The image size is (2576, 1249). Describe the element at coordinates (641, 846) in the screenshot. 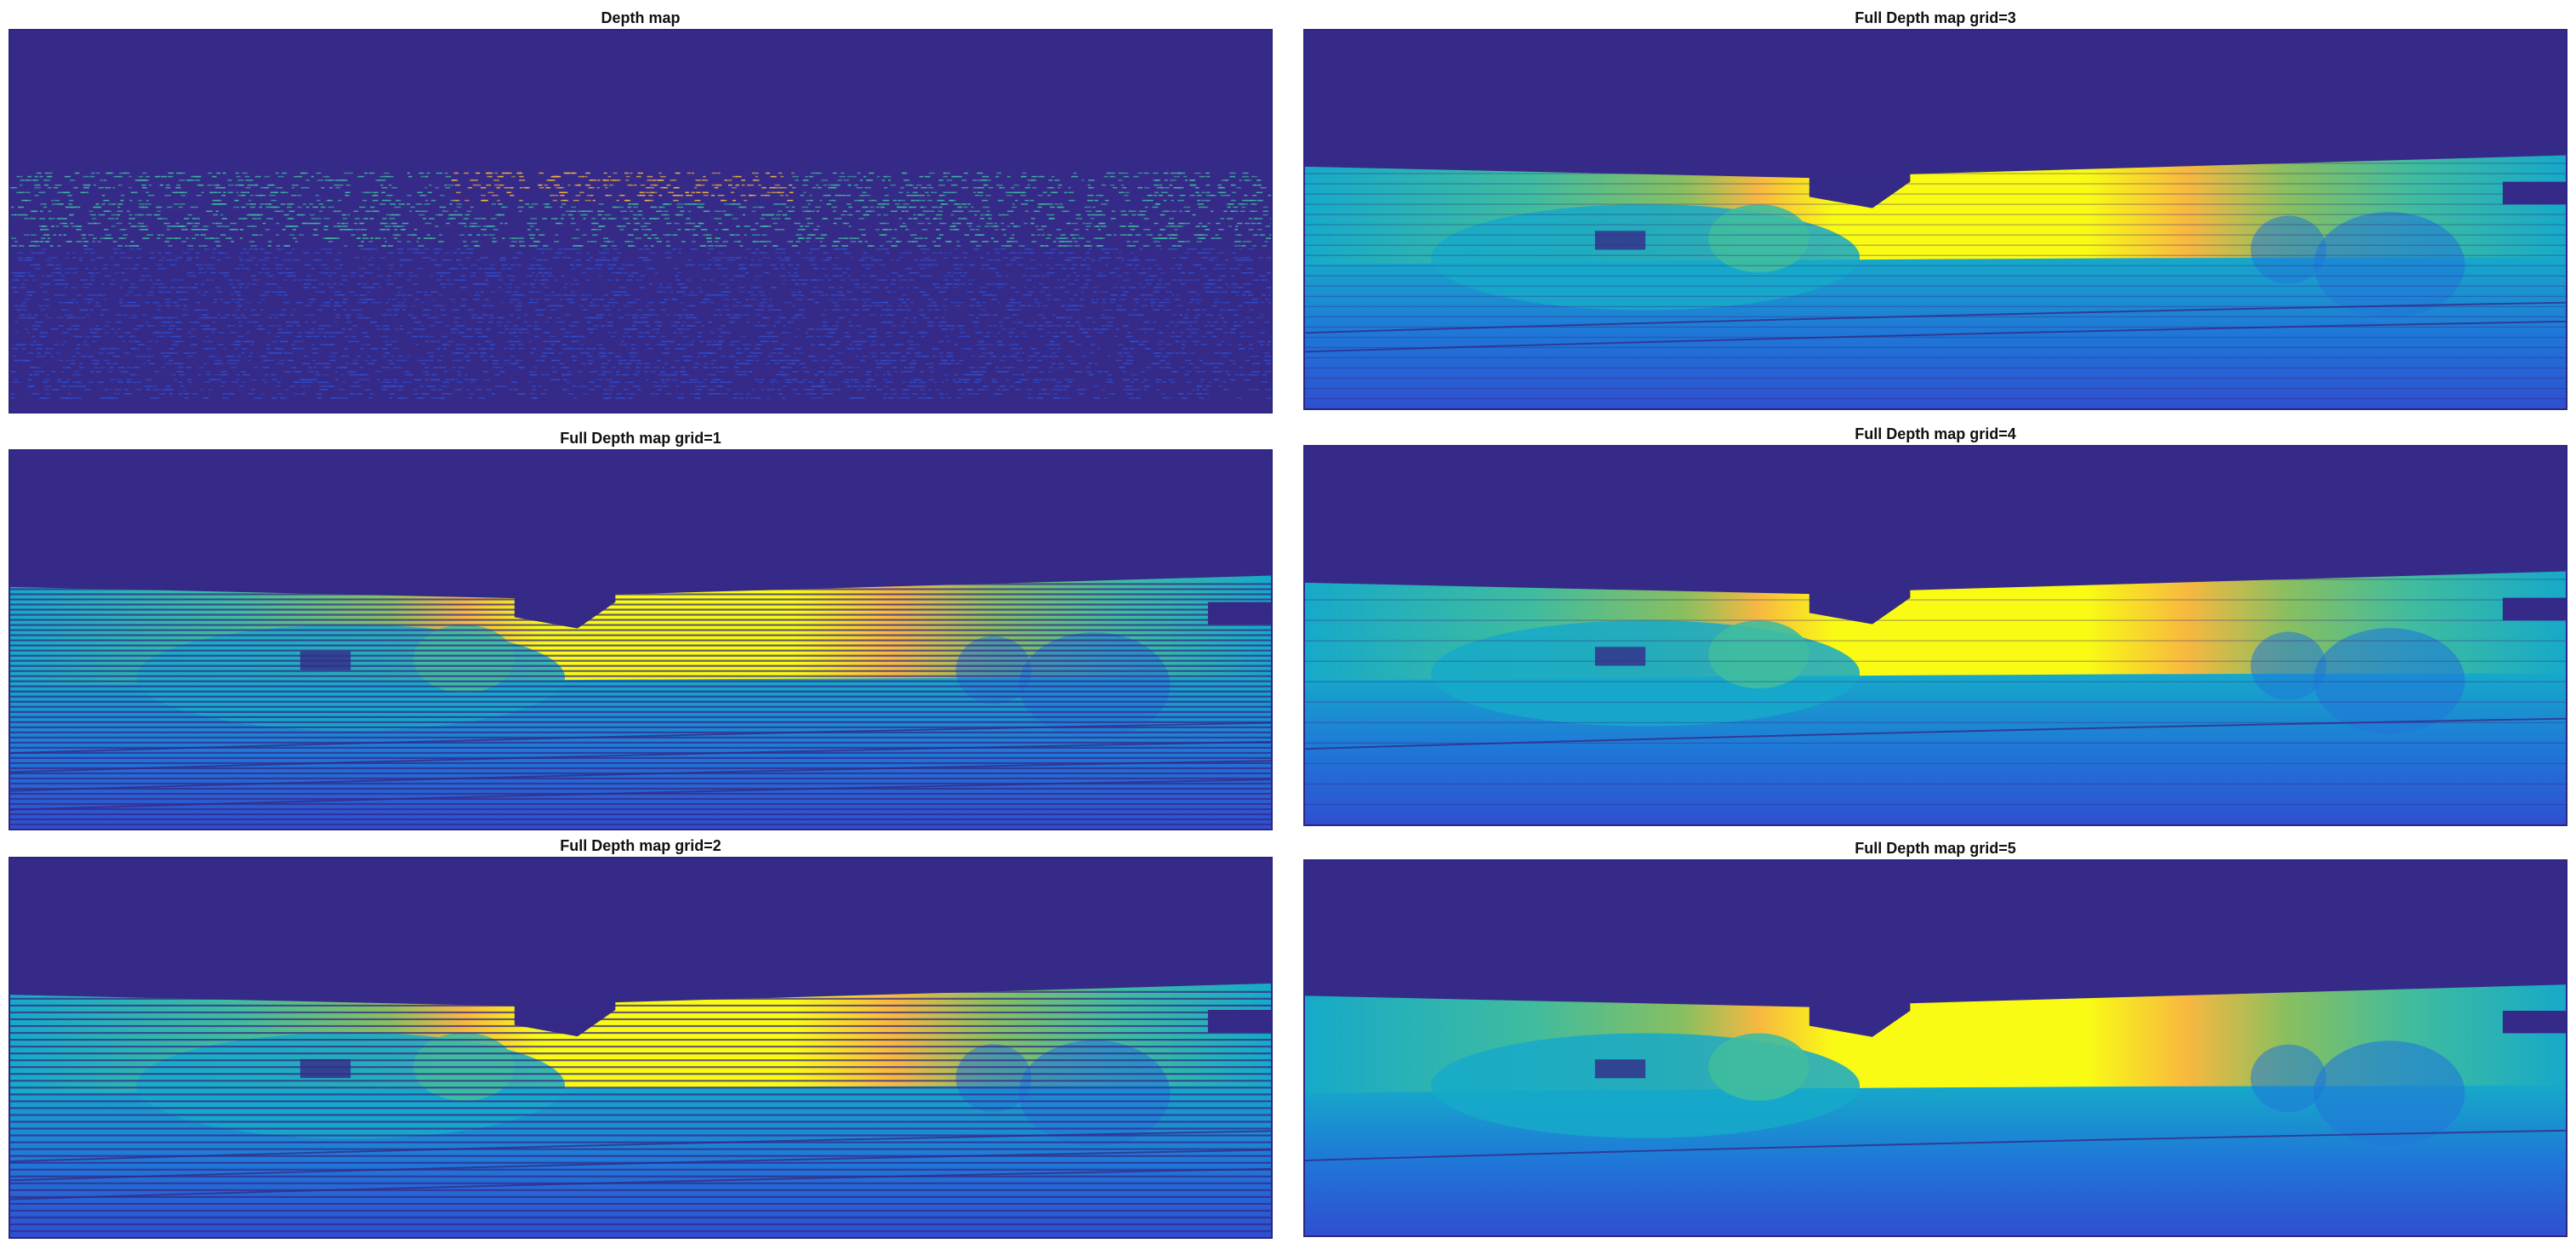

I see `panel-title: Full Depth map grid=2` at that location.